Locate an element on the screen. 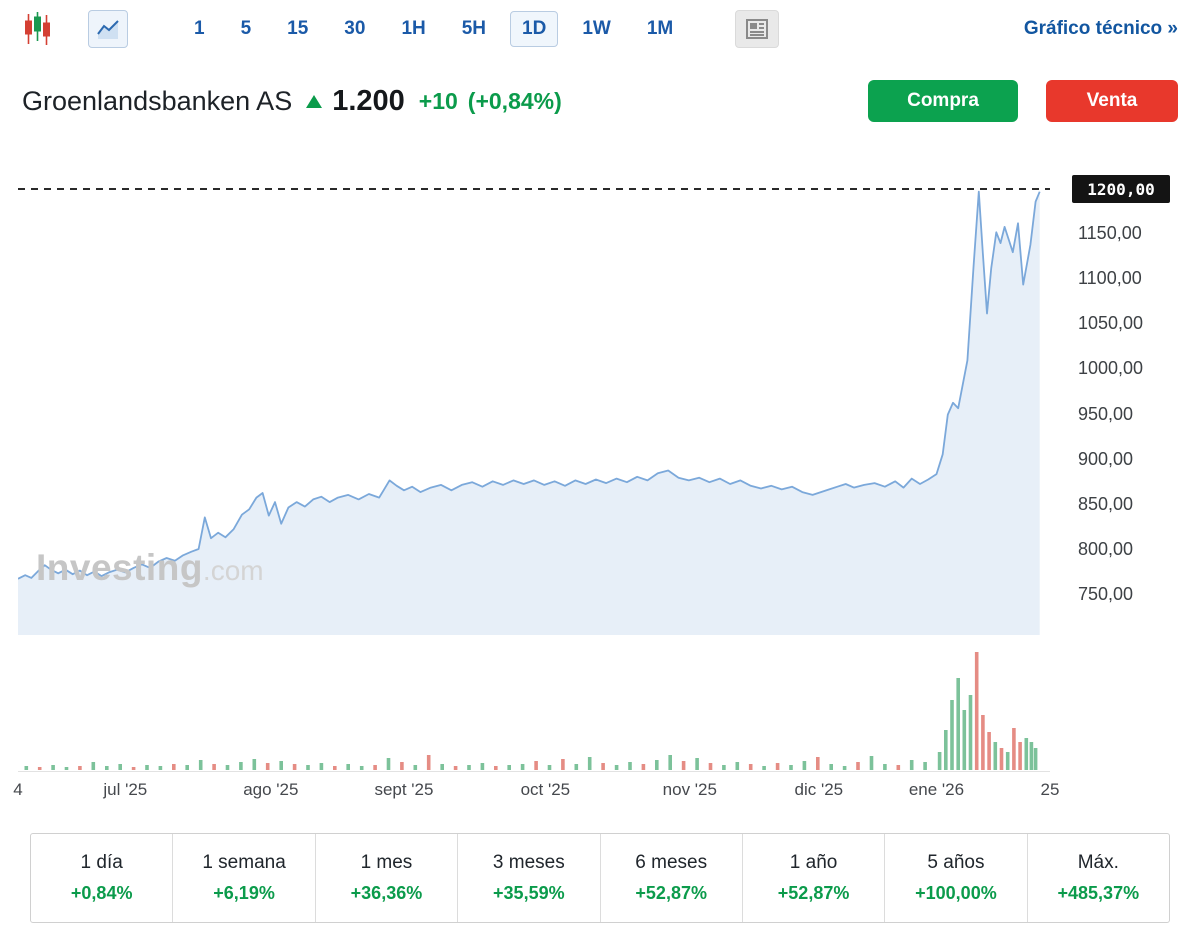  perf-label: 1 día is located at coordinates (101, 862).